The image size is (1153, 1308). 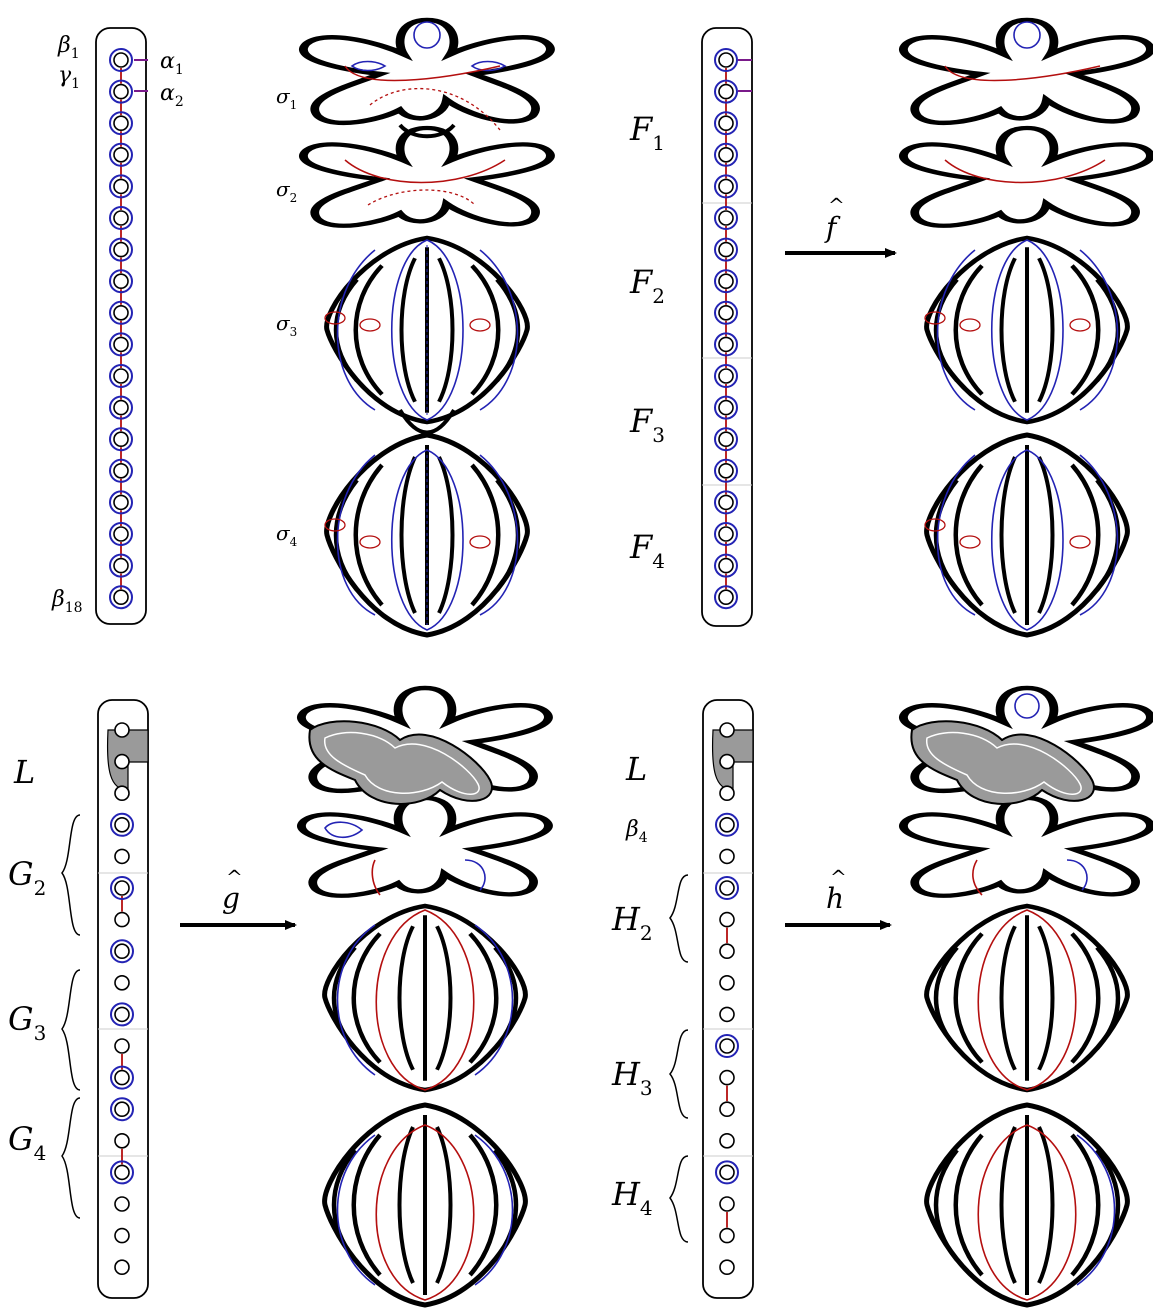 I want to click on sigma-label-3: σ3, so click(x=286, y=325).